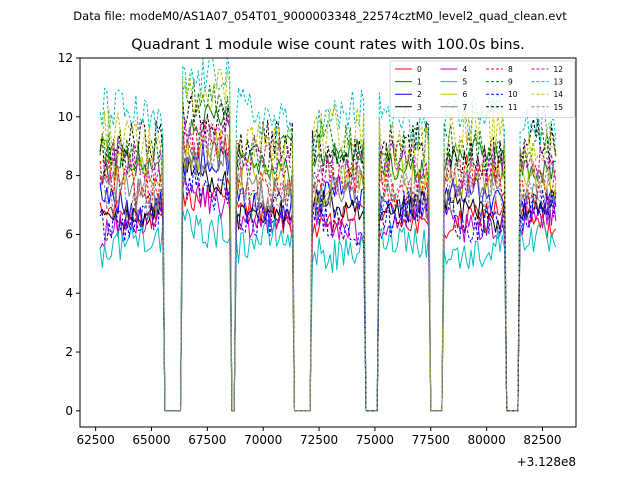 The height and width of the screenshot is (480, 640). I want to click on legend-label-15: 15, so click(559, 107).